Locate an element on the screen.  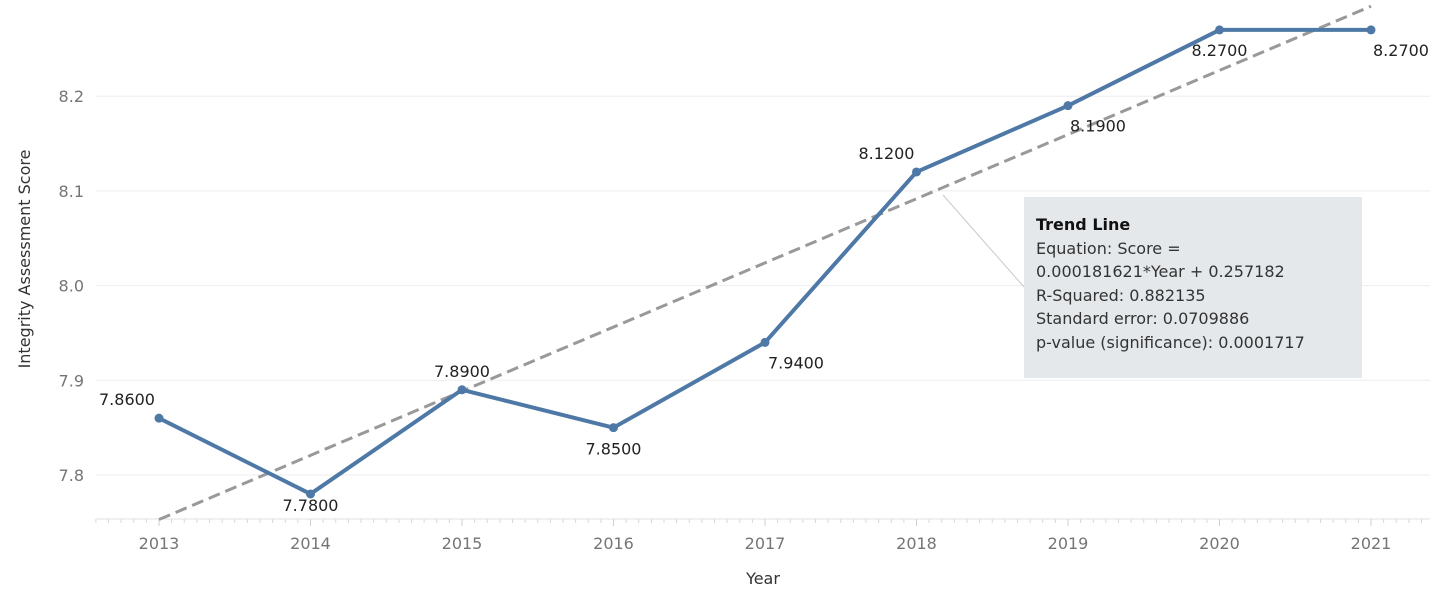
data-point-2017 is located at coordinates (765, 342).